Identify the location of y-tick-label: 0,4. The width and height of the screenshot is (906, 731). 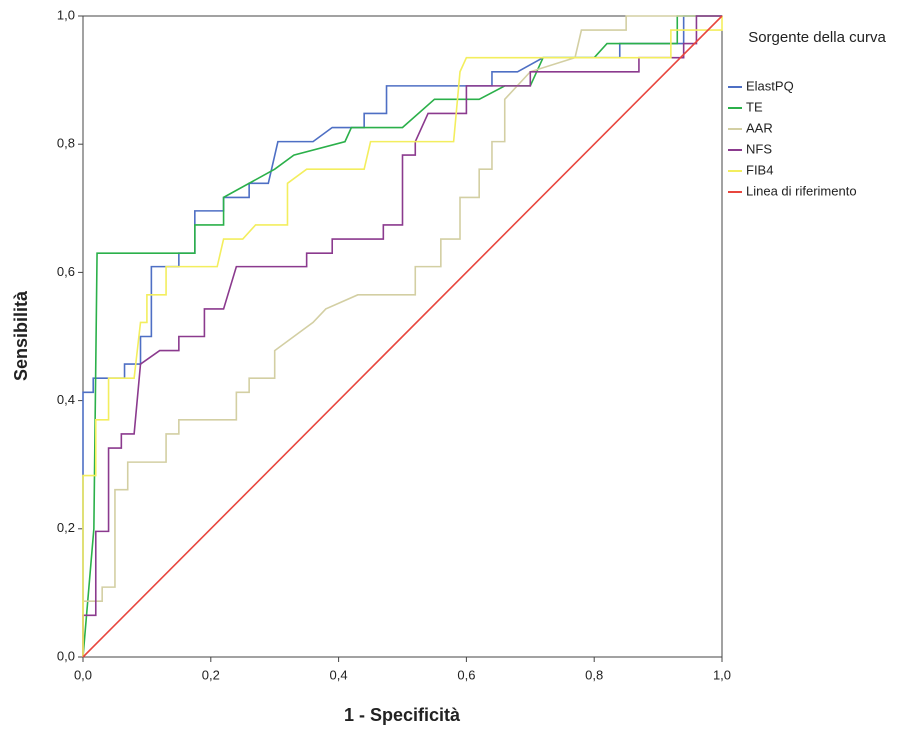
(66, 399).